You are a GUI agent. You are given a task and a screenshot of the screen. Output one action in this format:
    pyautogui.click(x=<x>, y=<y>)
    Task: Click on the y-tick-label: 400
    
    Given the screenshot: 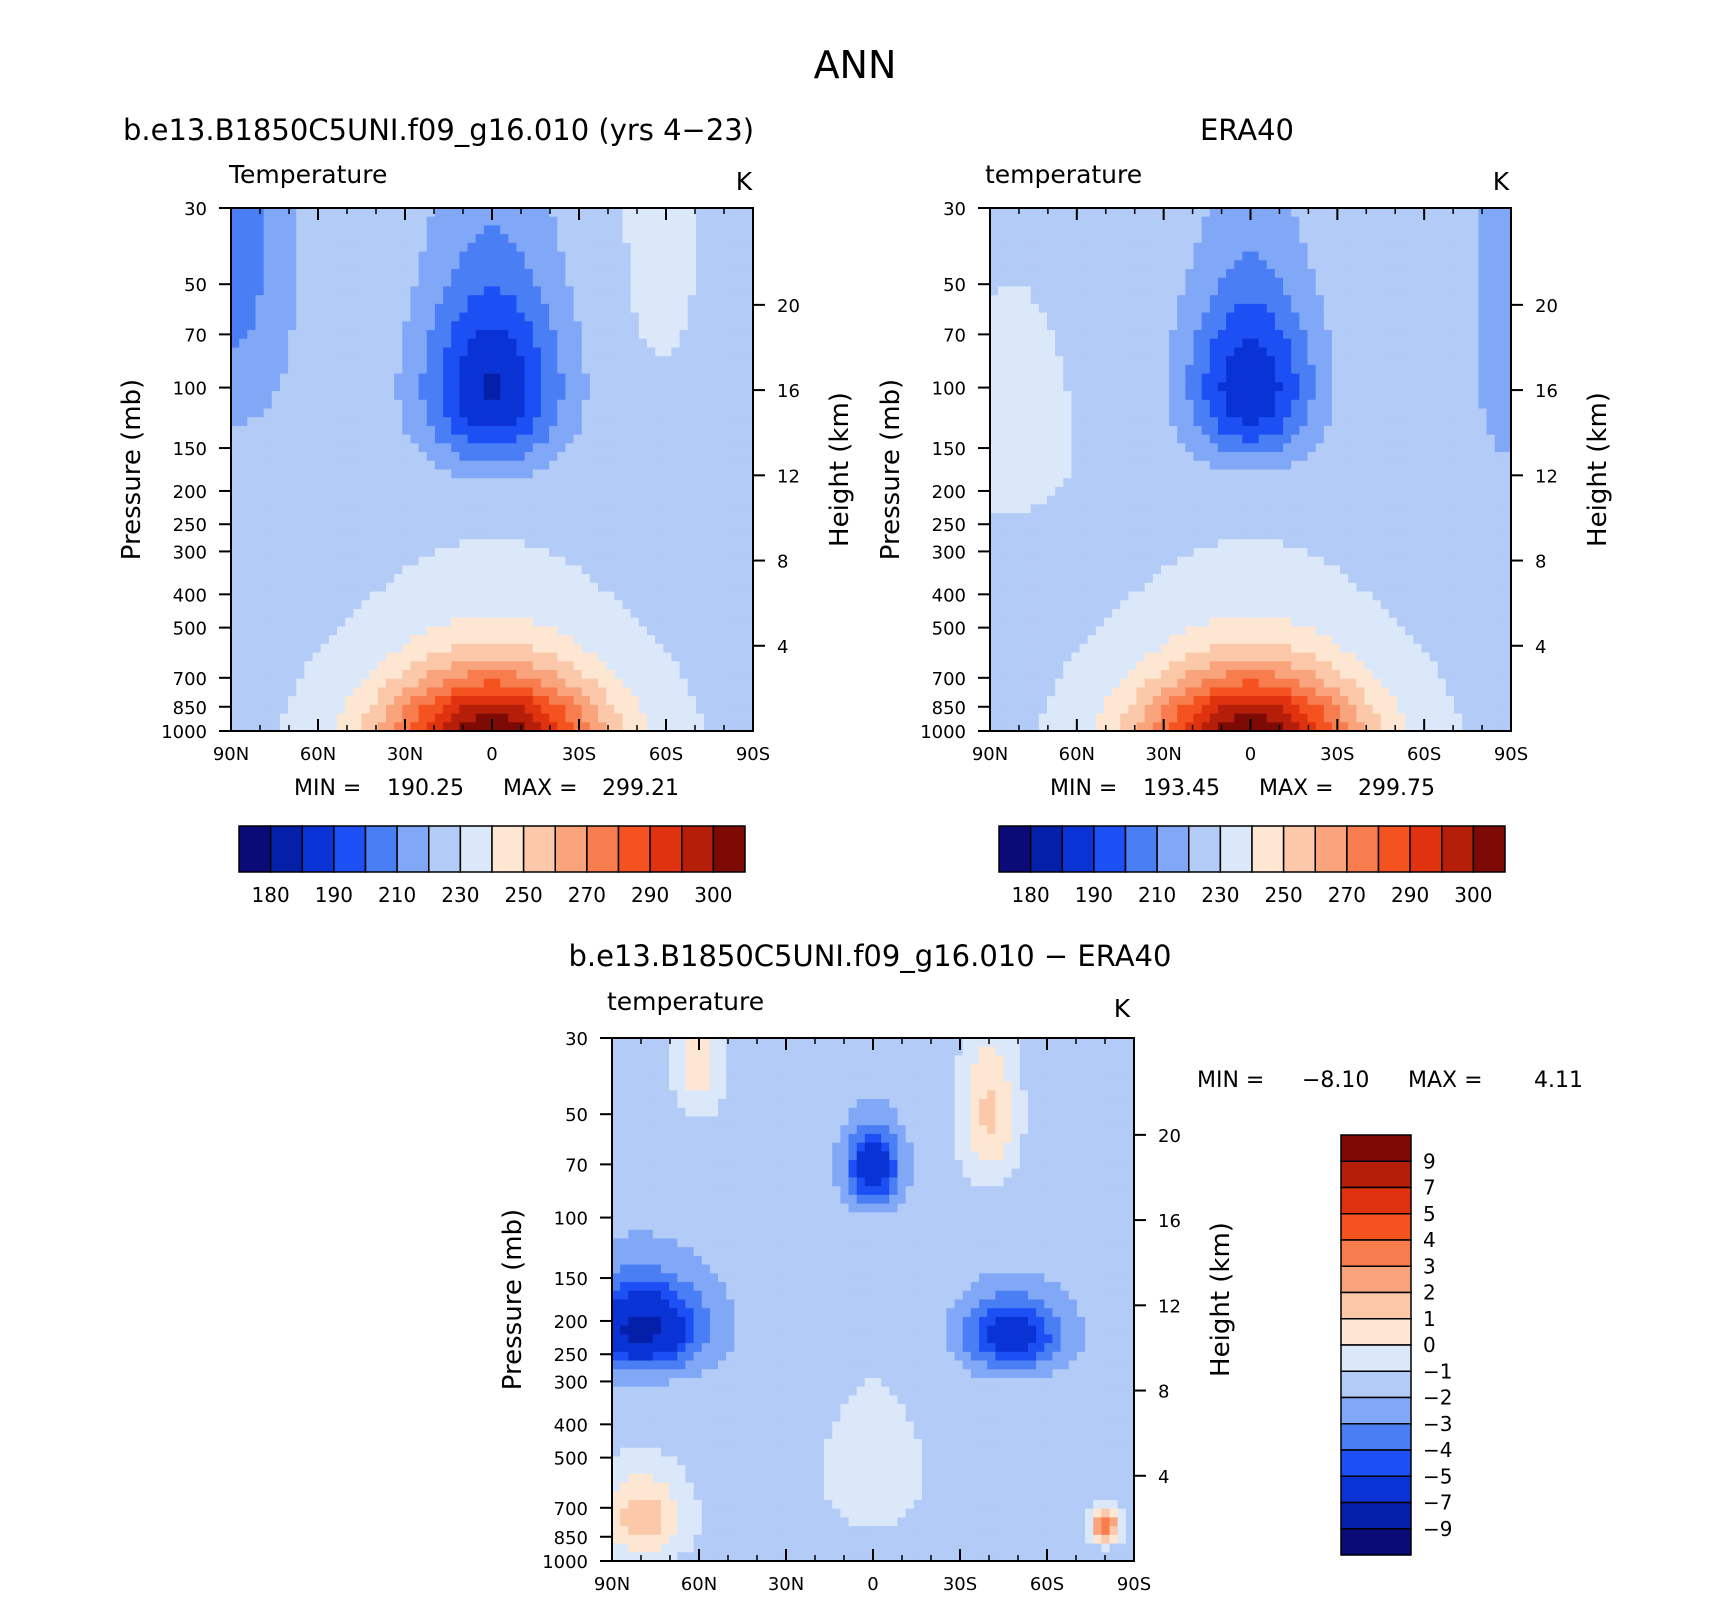 What is the action you would take?
    pyautogui.click(x=190, y=595)
    